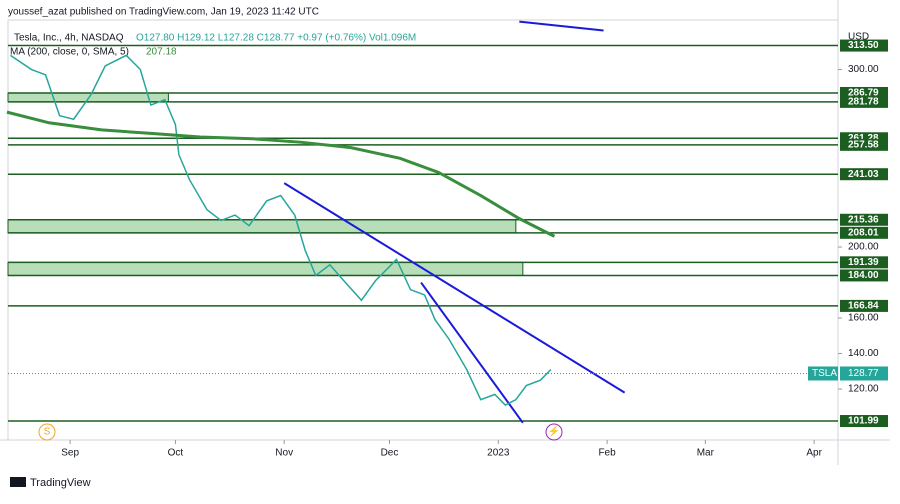 Image resolution: width=900 pixels, height=504 pixels. Describe the element at coordinates (161, 52) in the screenshot. I see `ma-value: 207.18` at that location.